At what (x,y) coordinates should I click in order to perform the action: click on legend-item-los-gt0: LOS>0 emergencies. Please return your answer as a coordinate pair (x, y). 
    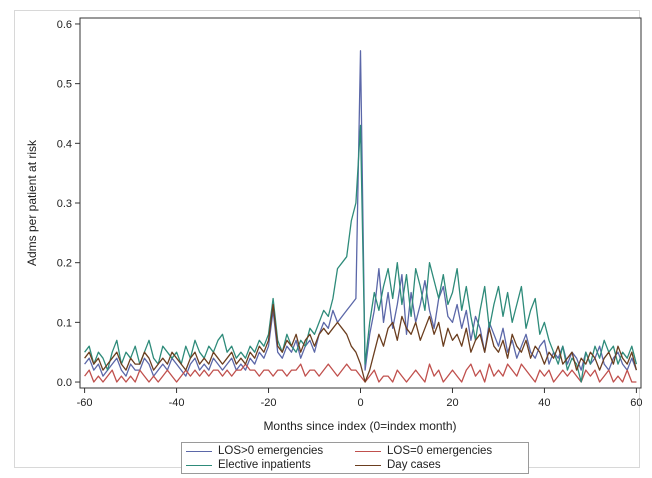
    Looking at the image, I should click on (270, 451).